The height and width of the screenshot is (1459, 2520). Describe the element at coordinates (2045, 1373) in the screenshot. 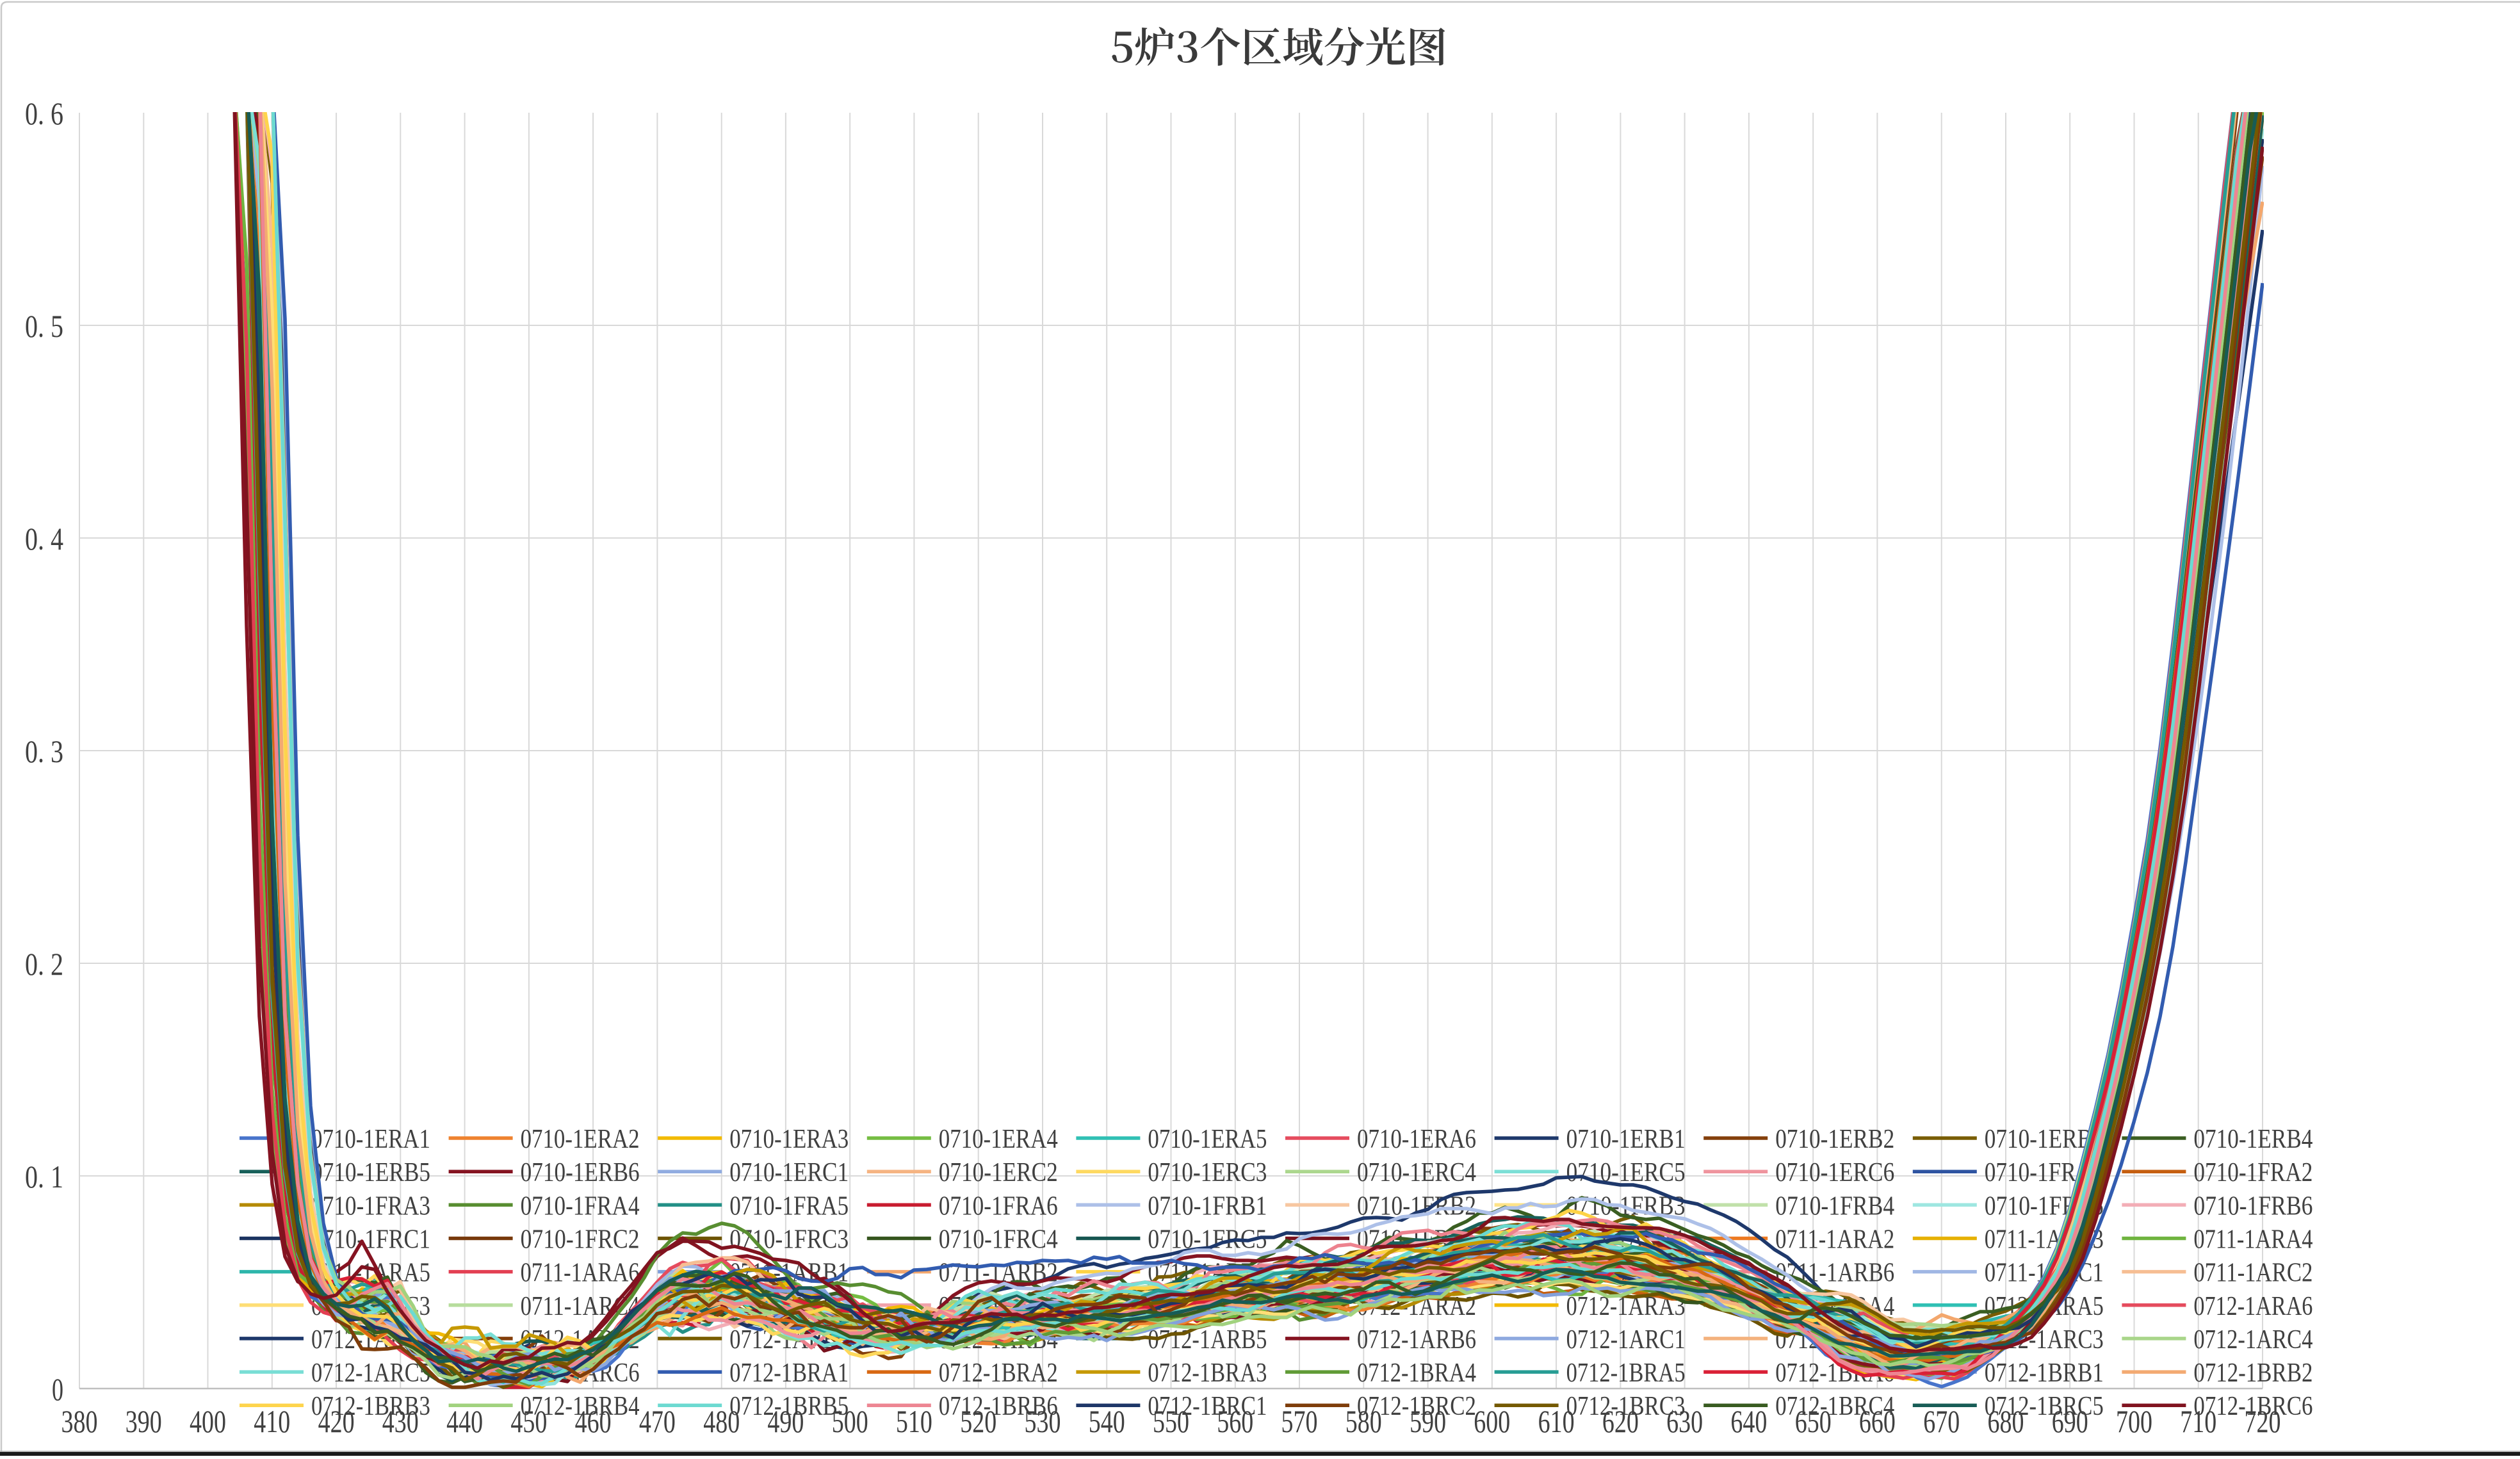

I see `svg-text: 0712-1BRB1` at that location.